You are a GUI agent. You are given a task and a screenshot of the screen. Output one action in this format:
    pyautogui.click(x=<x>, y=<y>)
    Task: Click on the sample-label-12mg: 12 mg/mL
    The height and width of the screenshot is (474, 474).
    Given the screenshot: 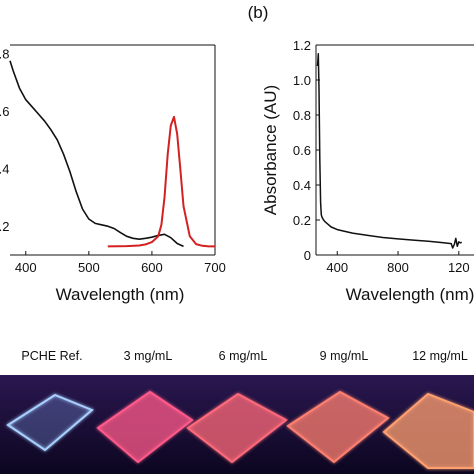 What is the action you would take?
    pyautogui.click(x=440, y=356)
    